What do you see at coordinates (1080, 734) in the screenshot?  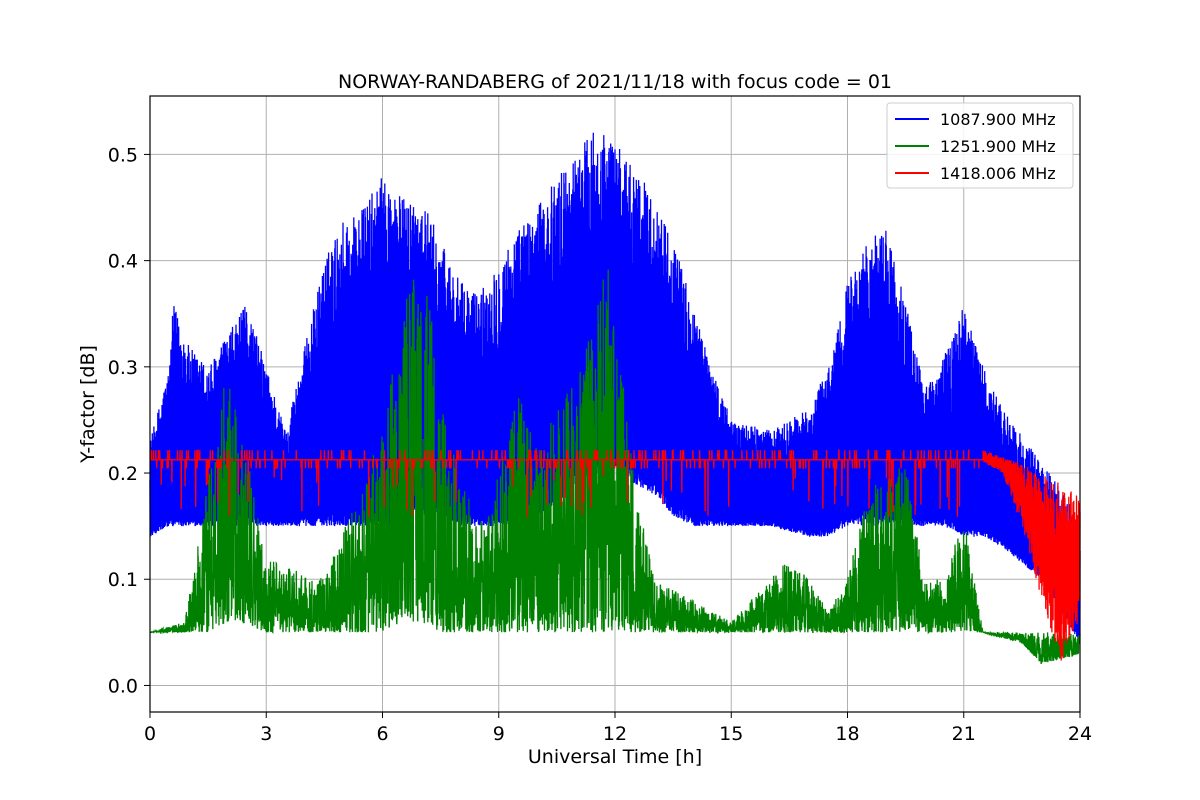 I see `x-tick-label: 24` at bounding box center [1080, 734].